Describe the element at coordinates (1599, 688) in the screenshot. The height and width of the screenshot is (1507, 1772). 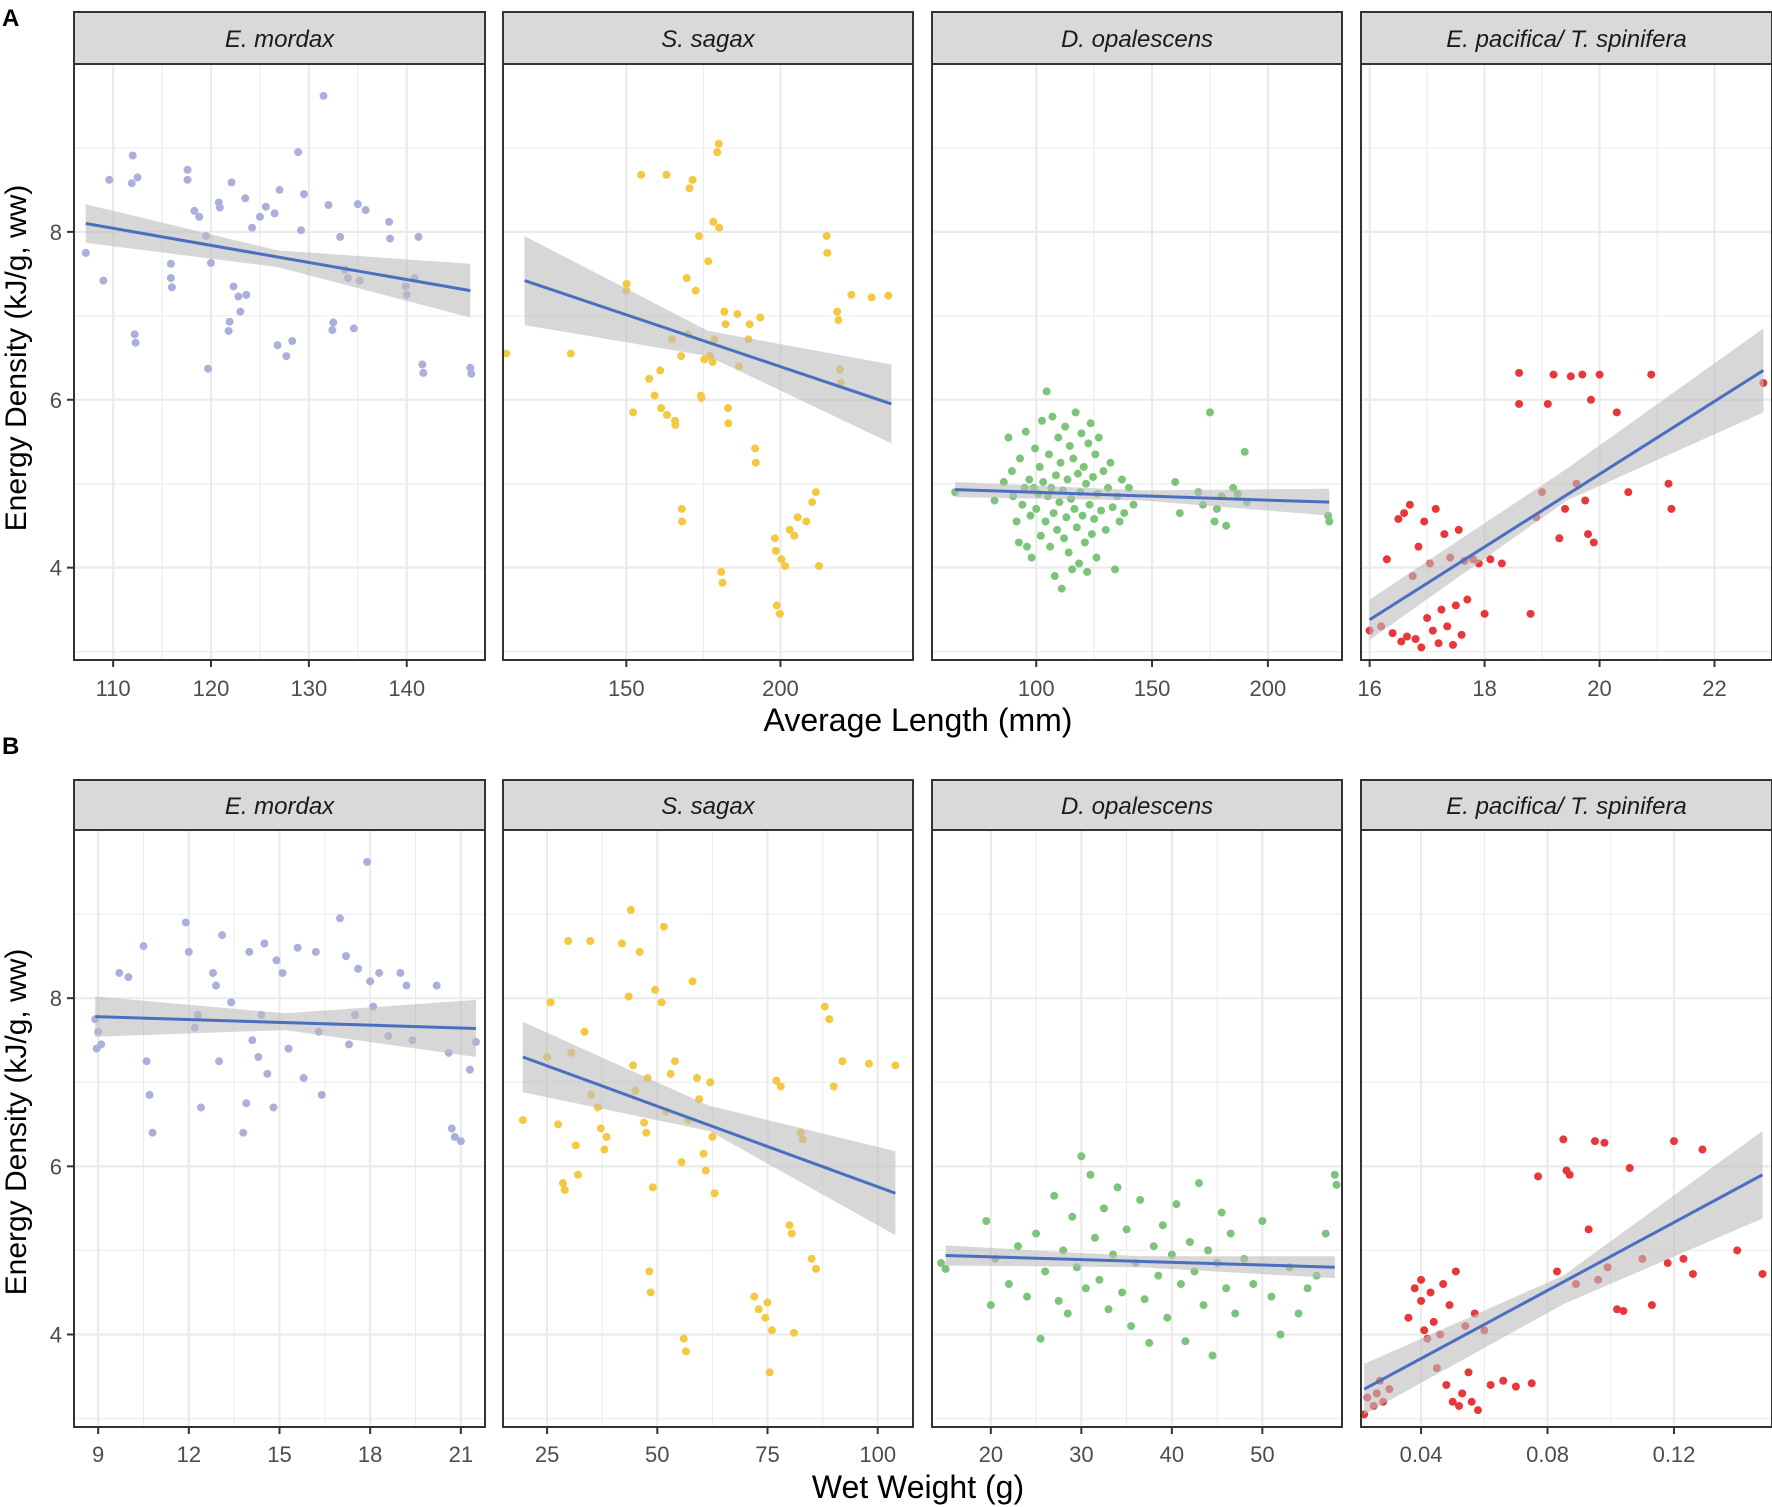
I see `x-tick-label: 20` at that location.